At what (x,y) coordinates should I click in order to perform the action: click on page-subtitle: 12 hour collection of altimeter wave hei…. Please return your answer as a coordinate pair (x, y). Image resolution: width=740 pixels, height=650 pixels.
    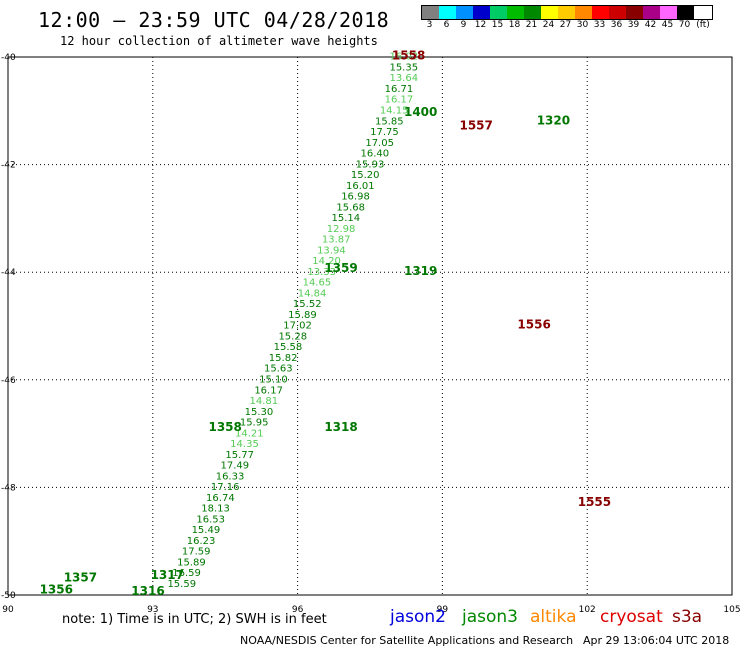
    Looking at the image, I should click on (219, 41).